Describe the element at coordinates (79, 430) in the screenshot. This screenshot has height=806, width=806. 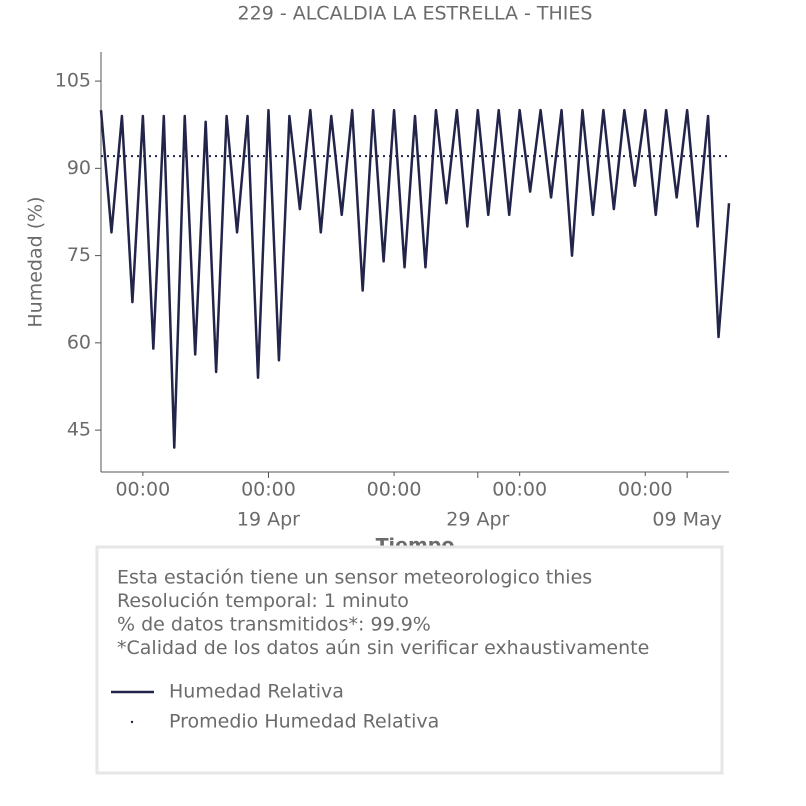
I see `y-tick-label: 45` at that location.